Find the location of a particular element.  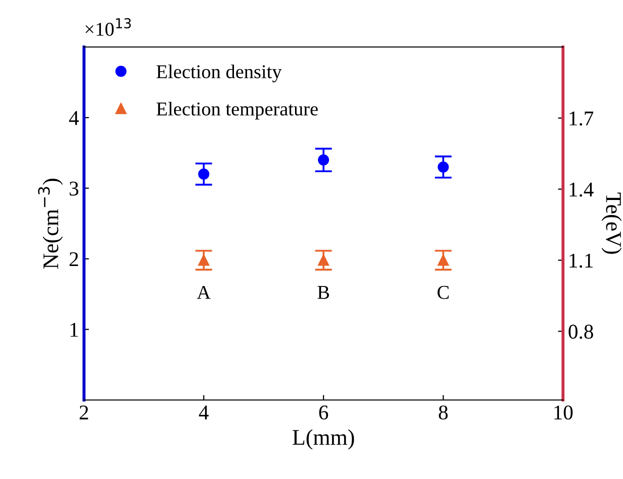

x-tick-label: 2 is located at coordinates (84, 413).